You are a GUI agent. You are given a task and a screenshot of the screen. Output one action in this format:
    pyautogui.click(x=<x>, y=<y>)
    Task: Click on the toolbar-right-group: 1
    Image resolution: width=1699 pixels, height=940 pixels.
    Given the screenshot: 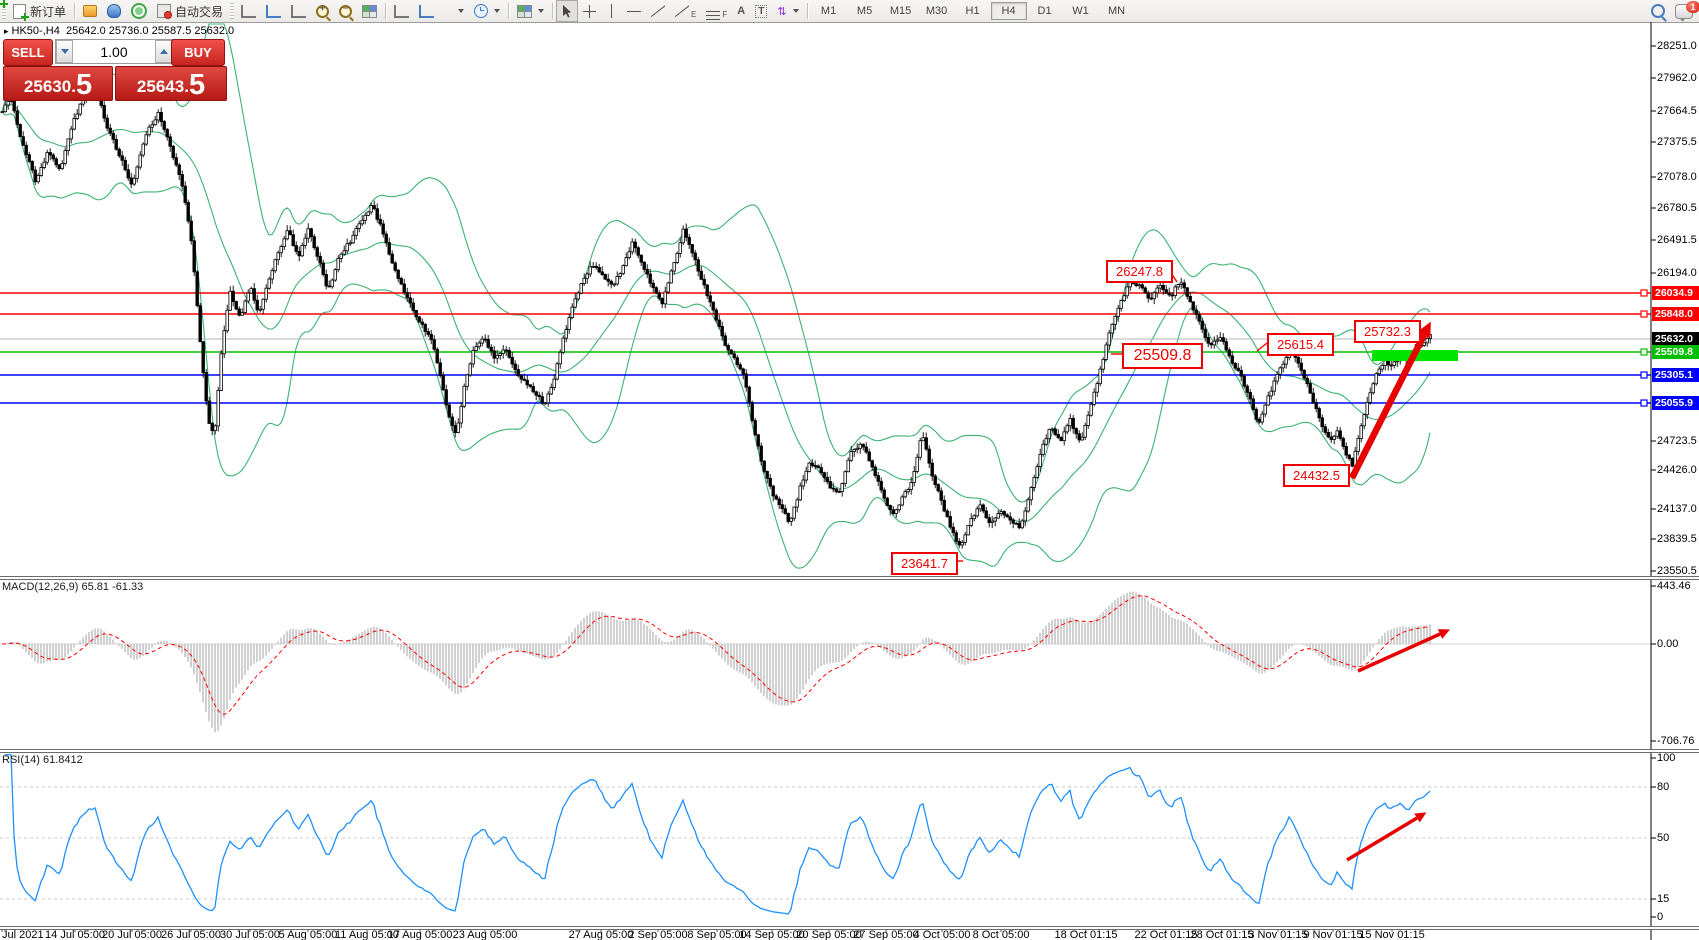 What is the action you would take?
    pyautogui.click(x=1675, y=11)
    